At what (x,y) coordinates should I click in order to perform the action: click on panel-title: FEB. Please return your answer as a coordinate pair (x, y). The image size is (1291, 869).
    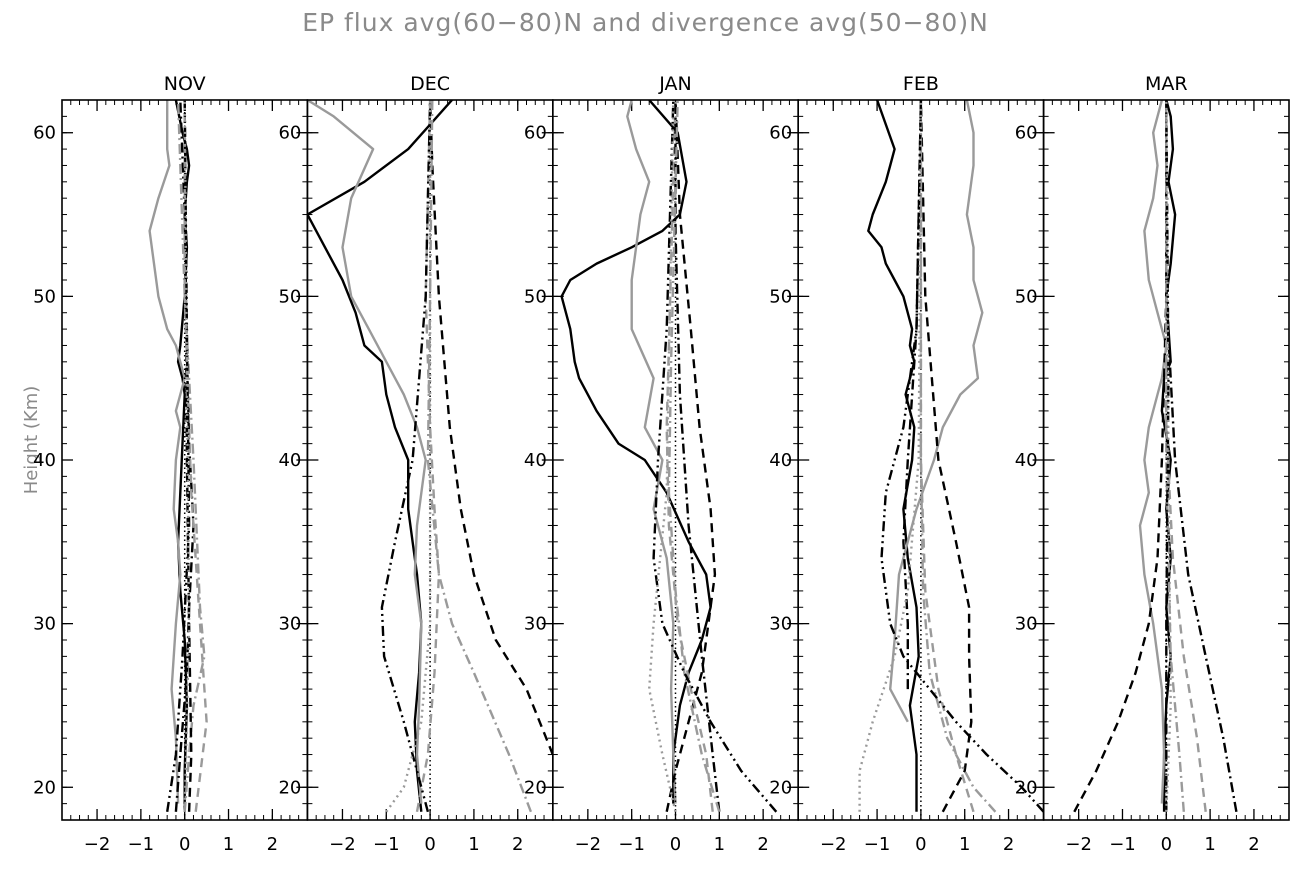
    Looking at the image, I should click on (921, 84).